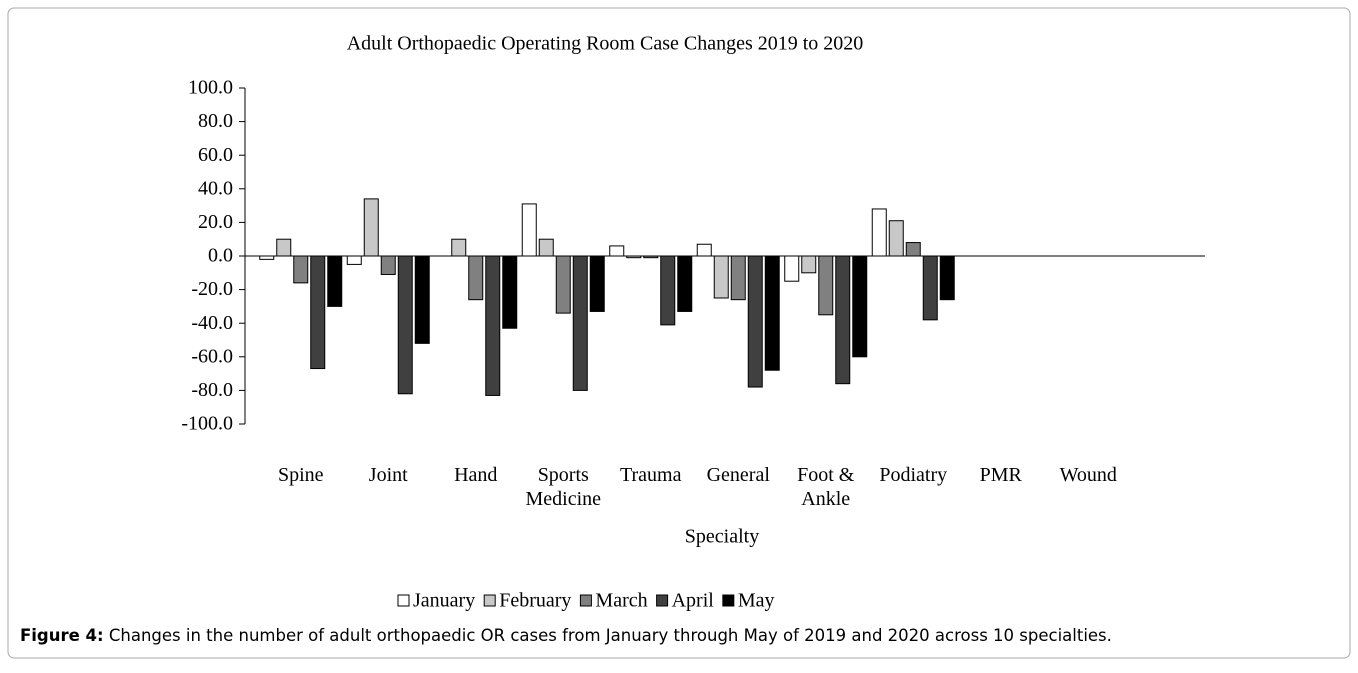 Image resolution: width=1358 pixels, height=673 pixels. What do you see at coordinates (693, 601) in the screenshot?
I see `legend-label: April` at bounding box center [693, 601].